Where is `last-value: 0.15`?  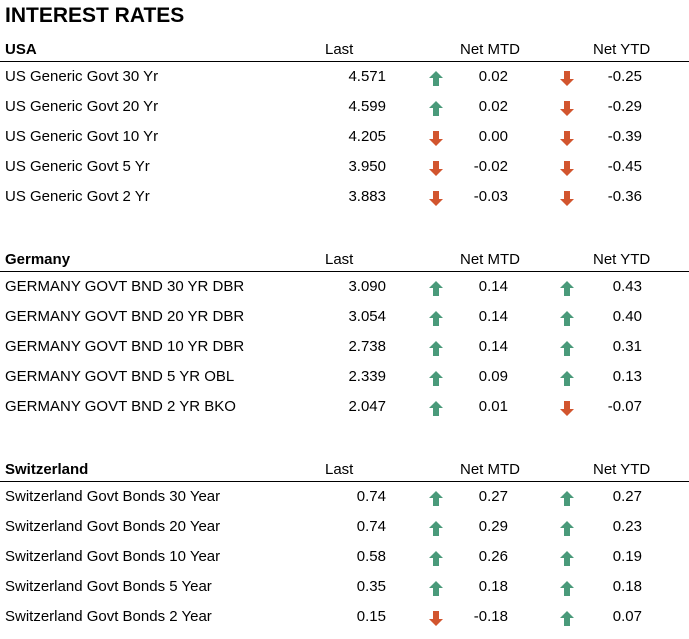
last-value: 0.15 is located at coordinates (371, 616).